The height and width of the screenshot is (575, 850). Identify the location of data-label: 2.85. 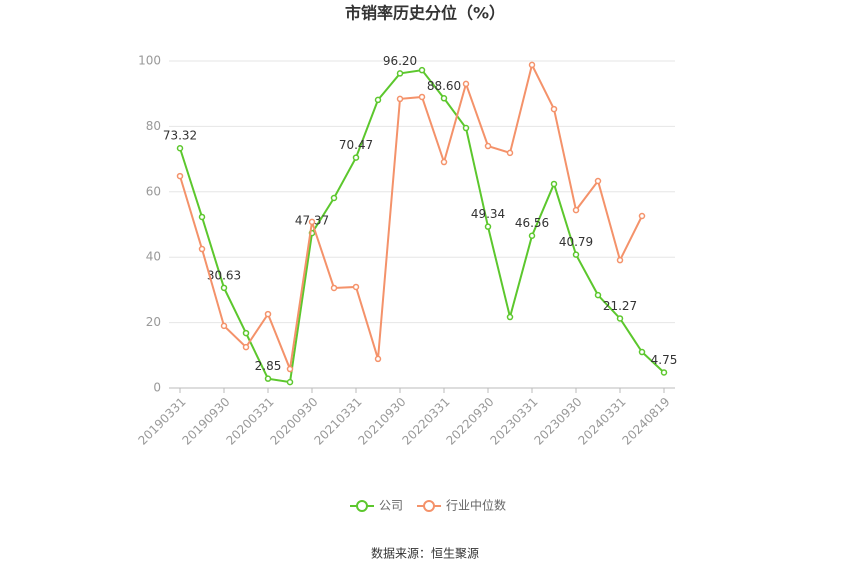
(268, 366).